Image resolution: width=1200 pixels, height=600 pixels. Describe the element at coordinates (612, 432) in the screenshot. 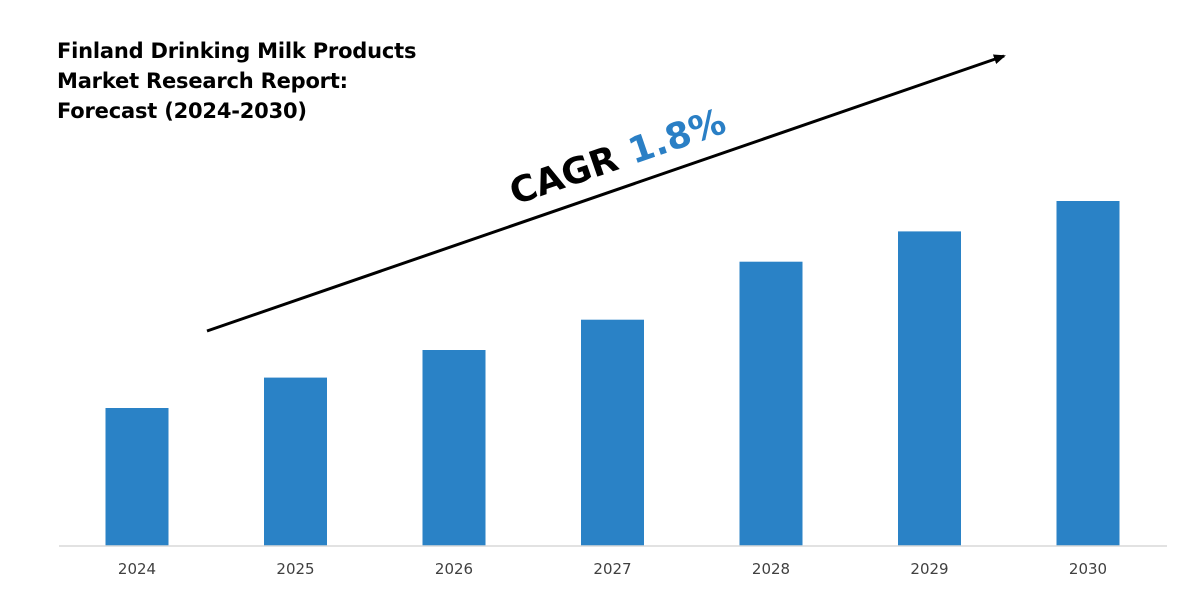

I see `bar-2027` at that location.